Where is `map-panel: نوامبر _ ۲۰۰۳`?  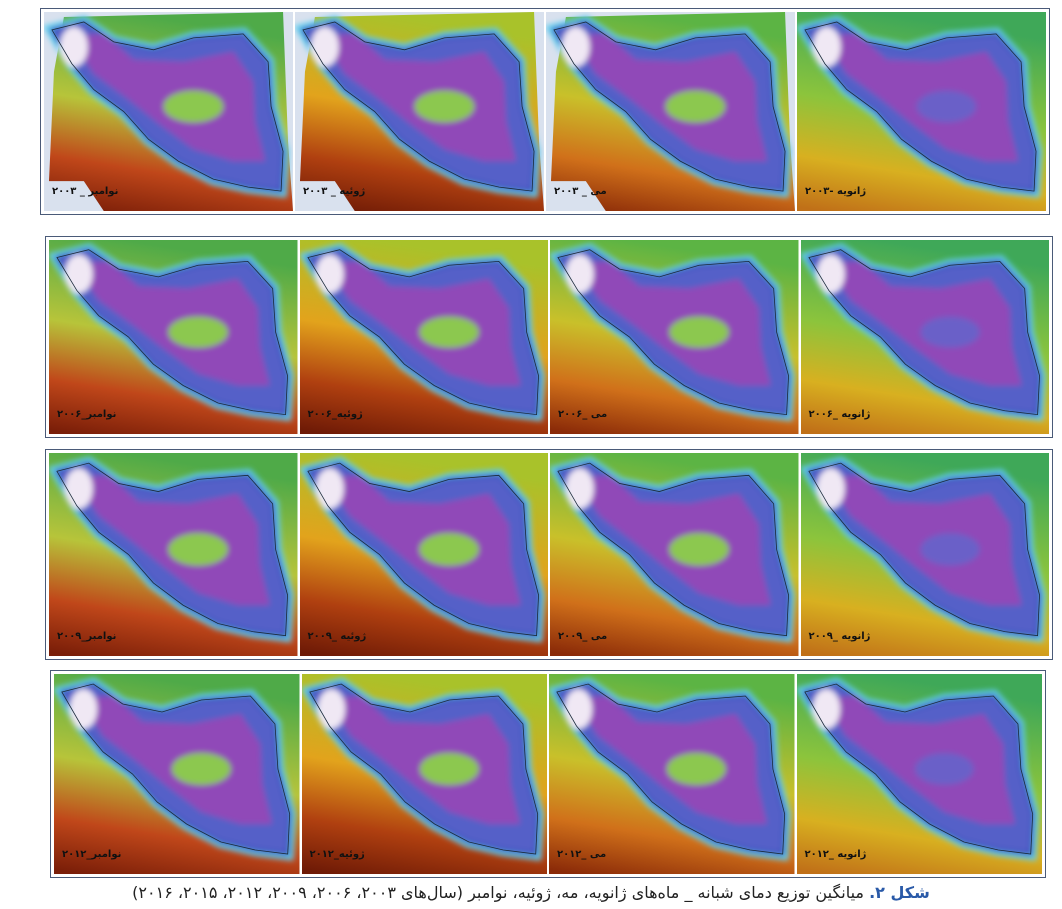 map-panel: نوامبر _ ۲۰۰۳ is located at coordinates (168, 111).